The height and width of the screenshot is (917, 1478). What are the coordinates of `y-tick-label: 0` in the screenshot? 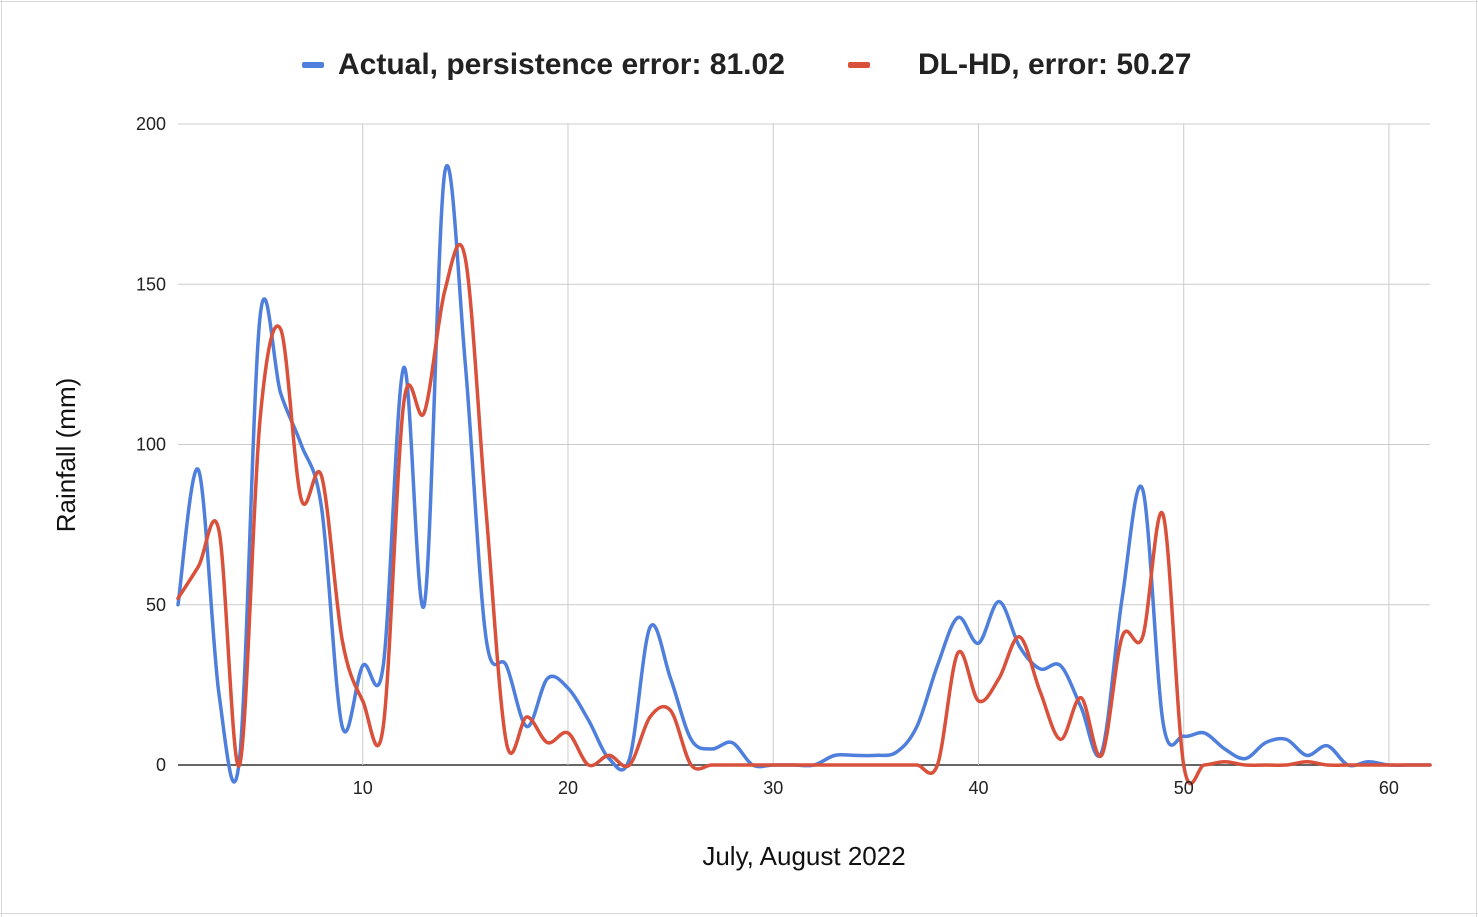 It's located at (161, 765).